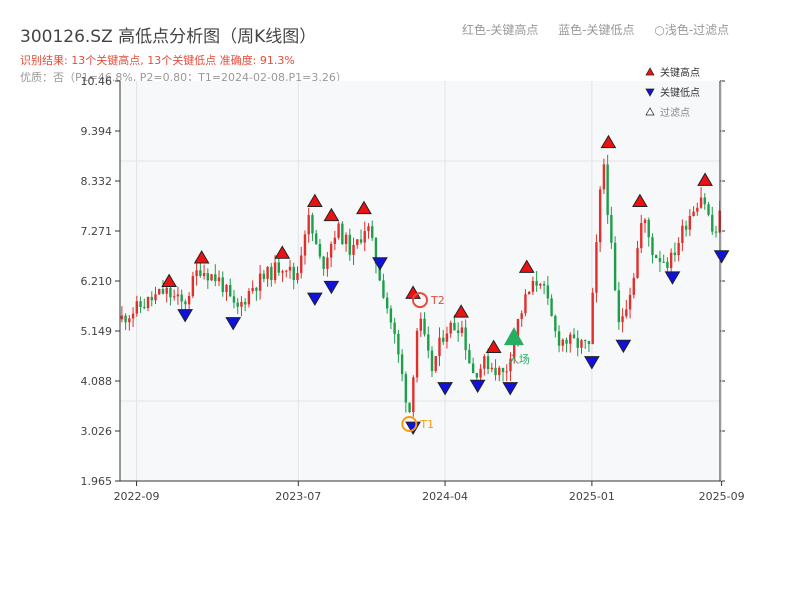  Describe the element at coordinates (680, 92) in the screenshot. I see `legend-low-label: 关键低点` at that location.